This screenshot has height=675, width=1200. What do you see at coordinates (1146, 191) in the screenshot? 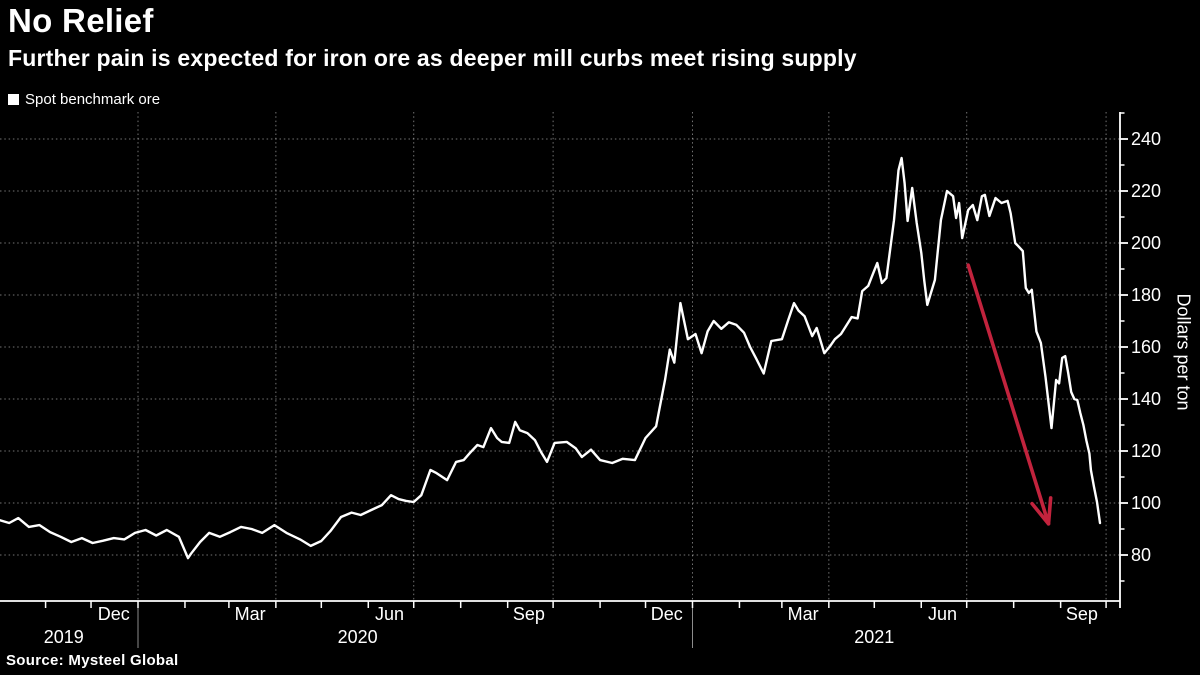
I see `y-tick-label: 220` at bounding box center [1146, 191].